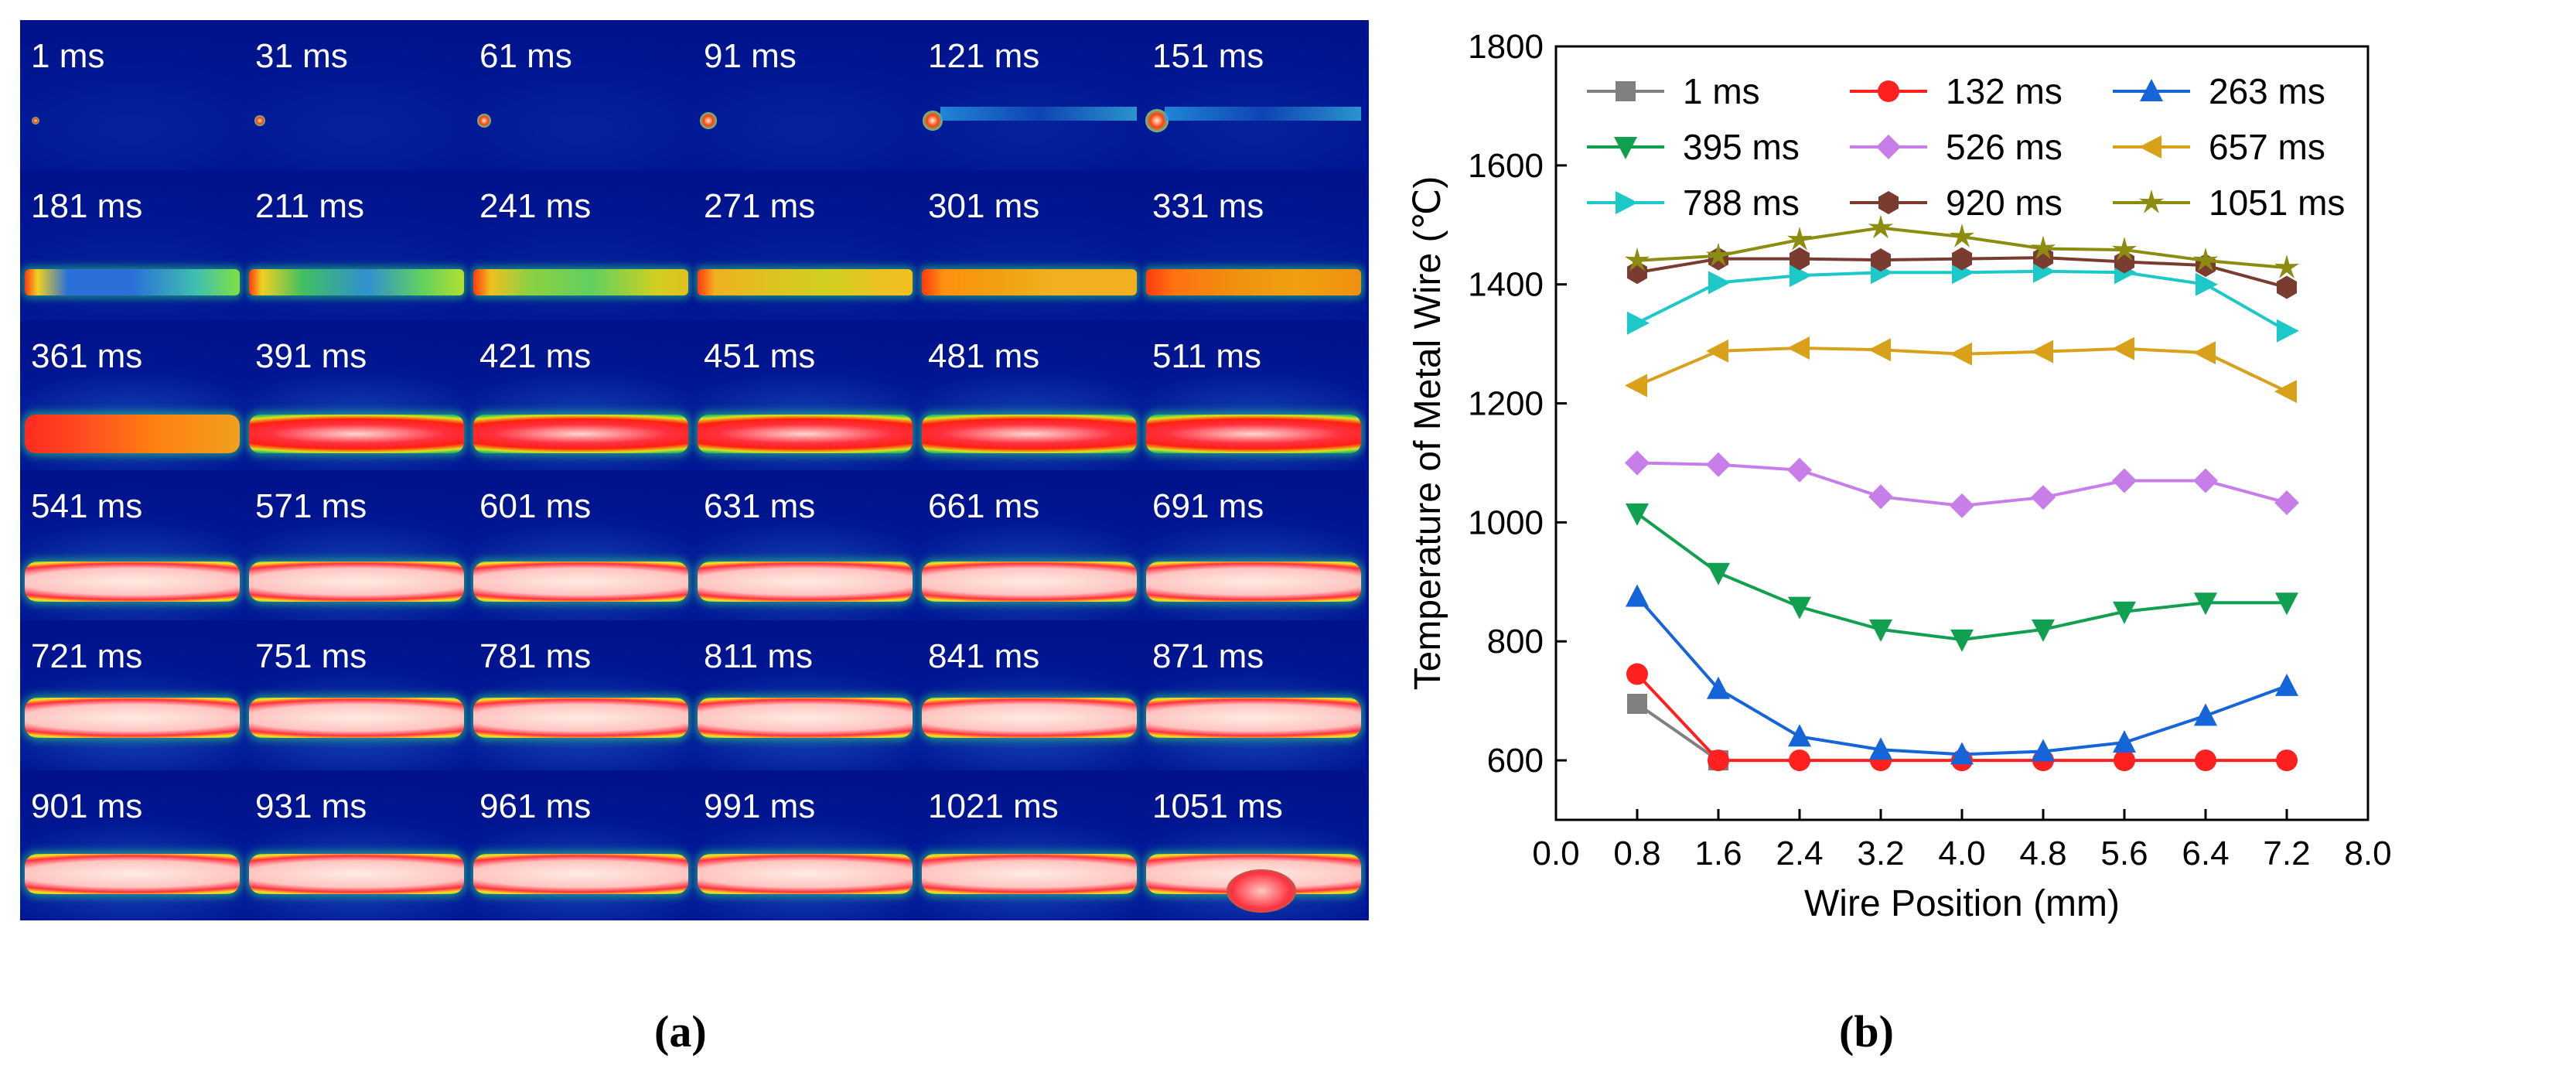  What do you see at coordinates (132, 245) in the screenshot?
I see `thermal-frame: 181 ms` at bounding box center [132, 245].